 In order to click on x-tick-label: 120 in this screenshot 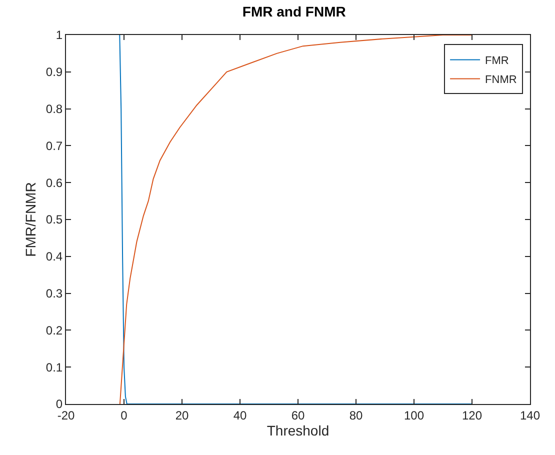, I will do `click(472, 415)`.